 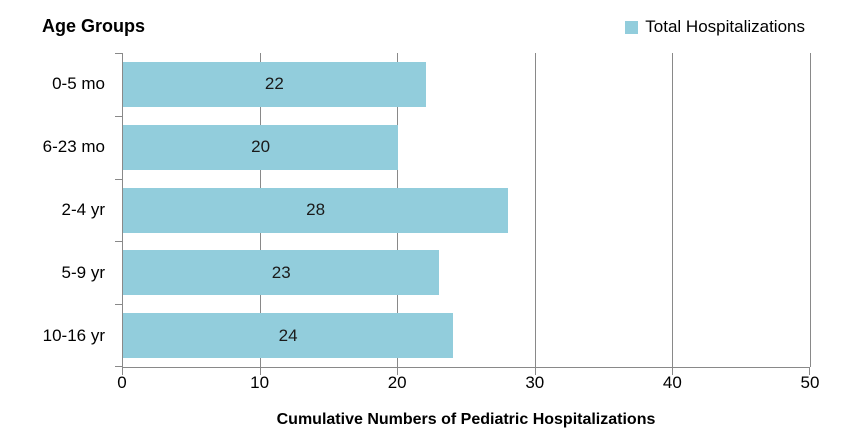 What do you see at coordinates (260, 382) in the screenshot?
I see `x-tick-label: 10` at bounding box center [260, 382].